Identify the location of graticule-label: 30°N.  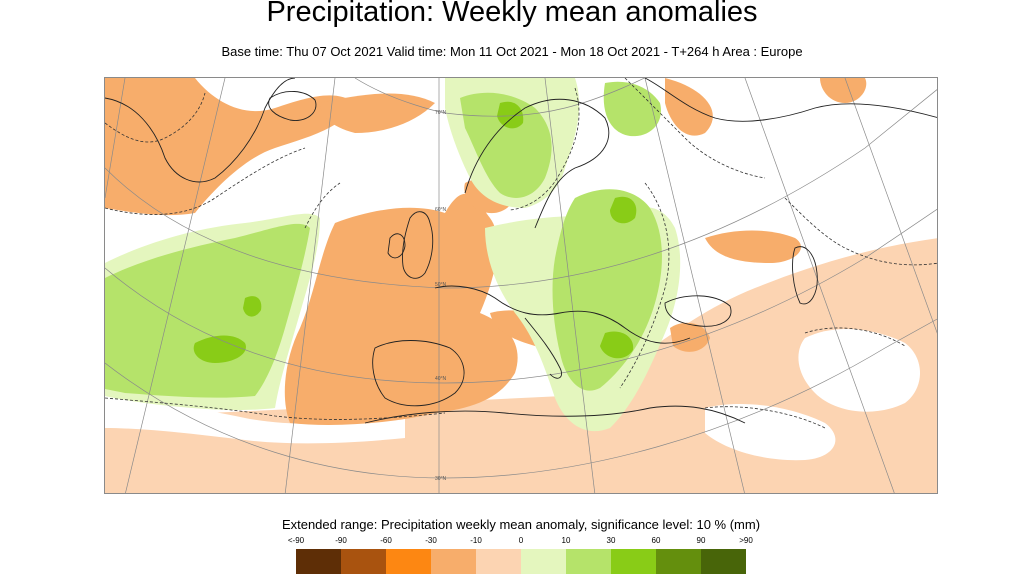
(441, 479).